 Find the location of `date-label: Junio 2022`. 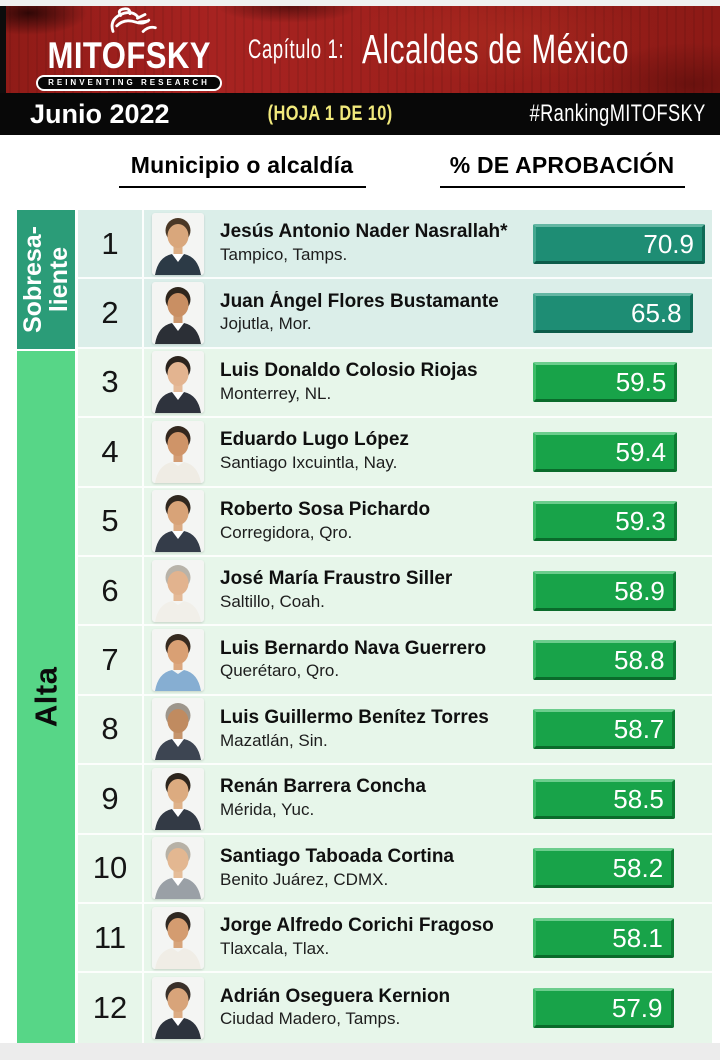

date-label: Junio 2022 is located at coordinates (100, 113).